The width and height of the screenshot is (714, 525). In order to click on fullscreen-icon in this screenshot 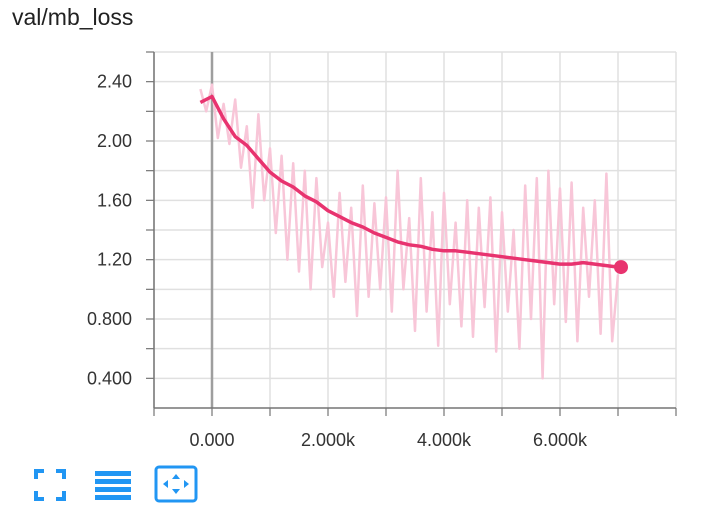, I will do `click(50, 485)`.